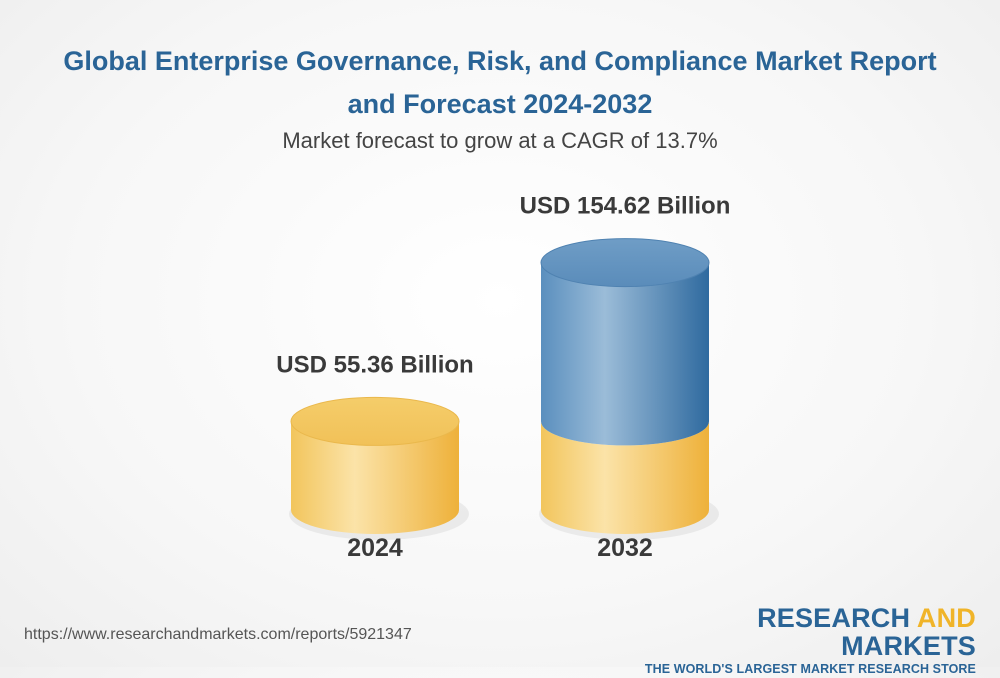 The height and width of the screenshot is (678, 1000). What do you see at coordinates (375, 548) in the screenshot?
I see `category-label: 2024` at bounding box center [375, 548].